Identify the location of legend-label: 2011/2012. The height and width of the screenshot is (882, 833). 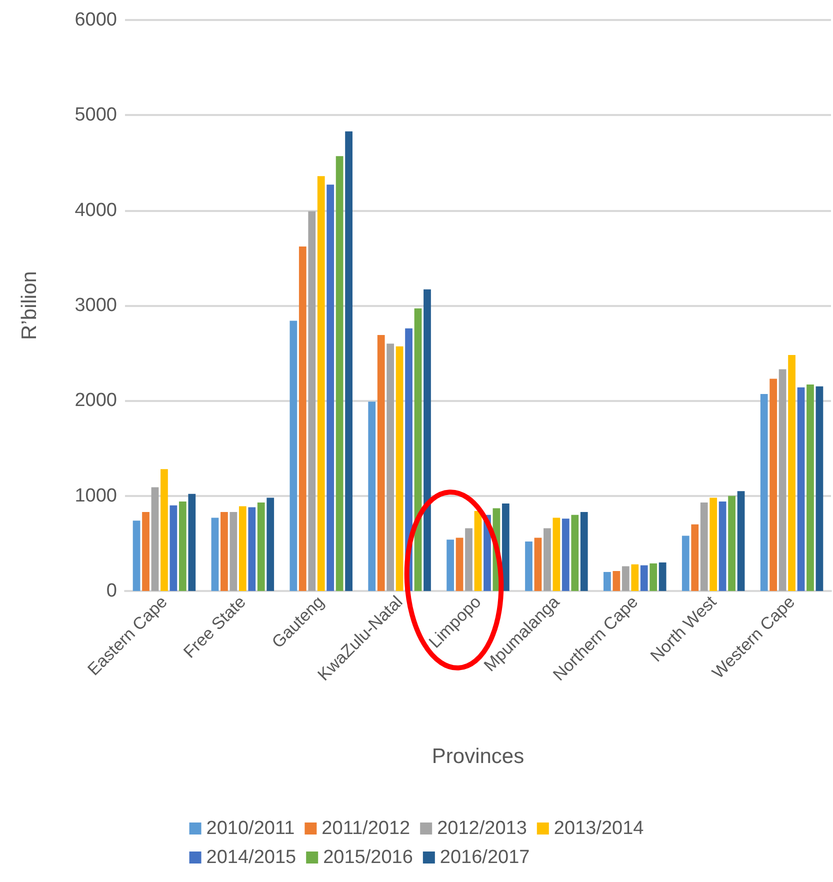
(366, 828).